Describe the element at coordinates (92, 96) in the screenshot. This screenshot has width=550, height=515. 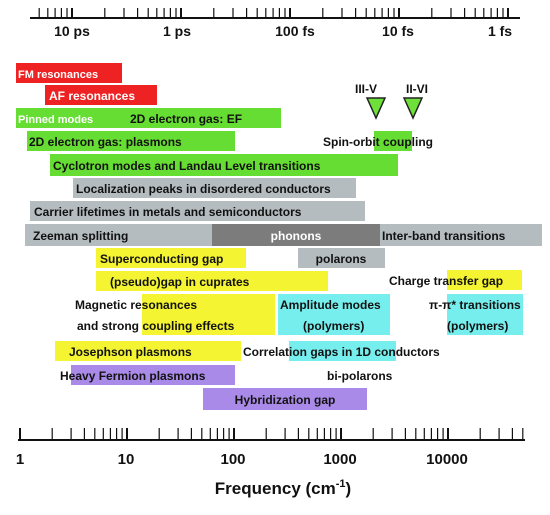
I see `band-label-af-resonances: AF resonances` at that location.